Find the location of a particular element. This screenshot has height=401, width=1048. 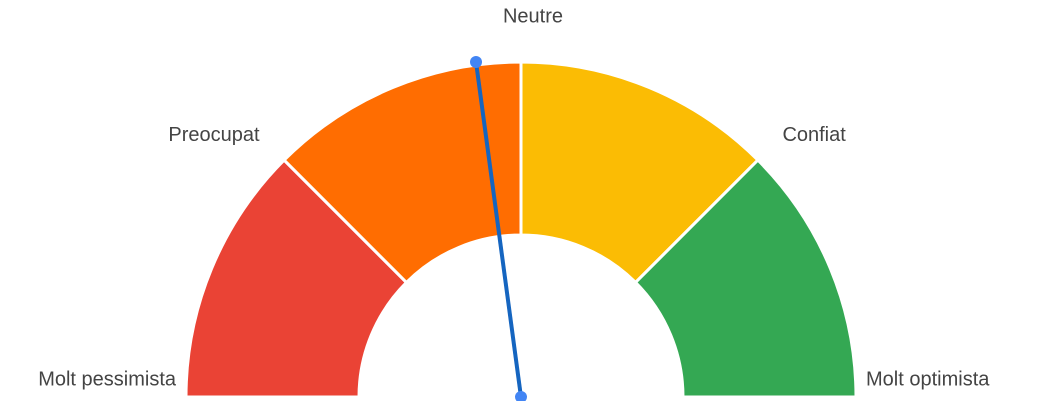

gauge-label: Confiat is located at coordinates (814, 135).